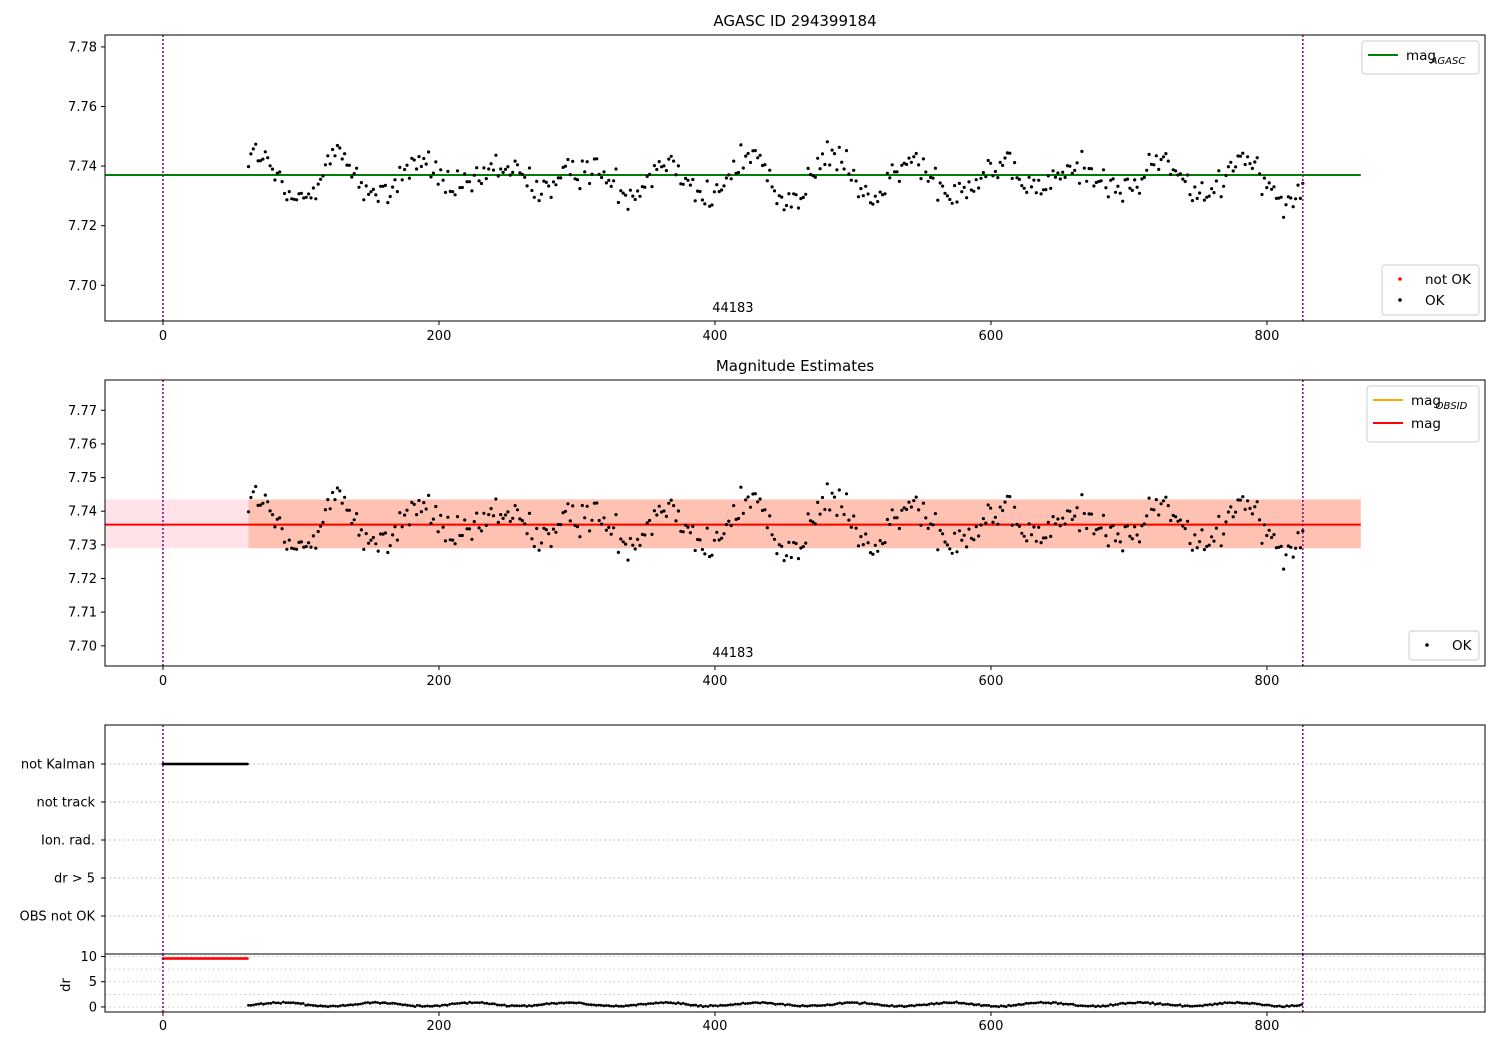  I want to click on legend-subscript: AGASC, so click(1448, 61).